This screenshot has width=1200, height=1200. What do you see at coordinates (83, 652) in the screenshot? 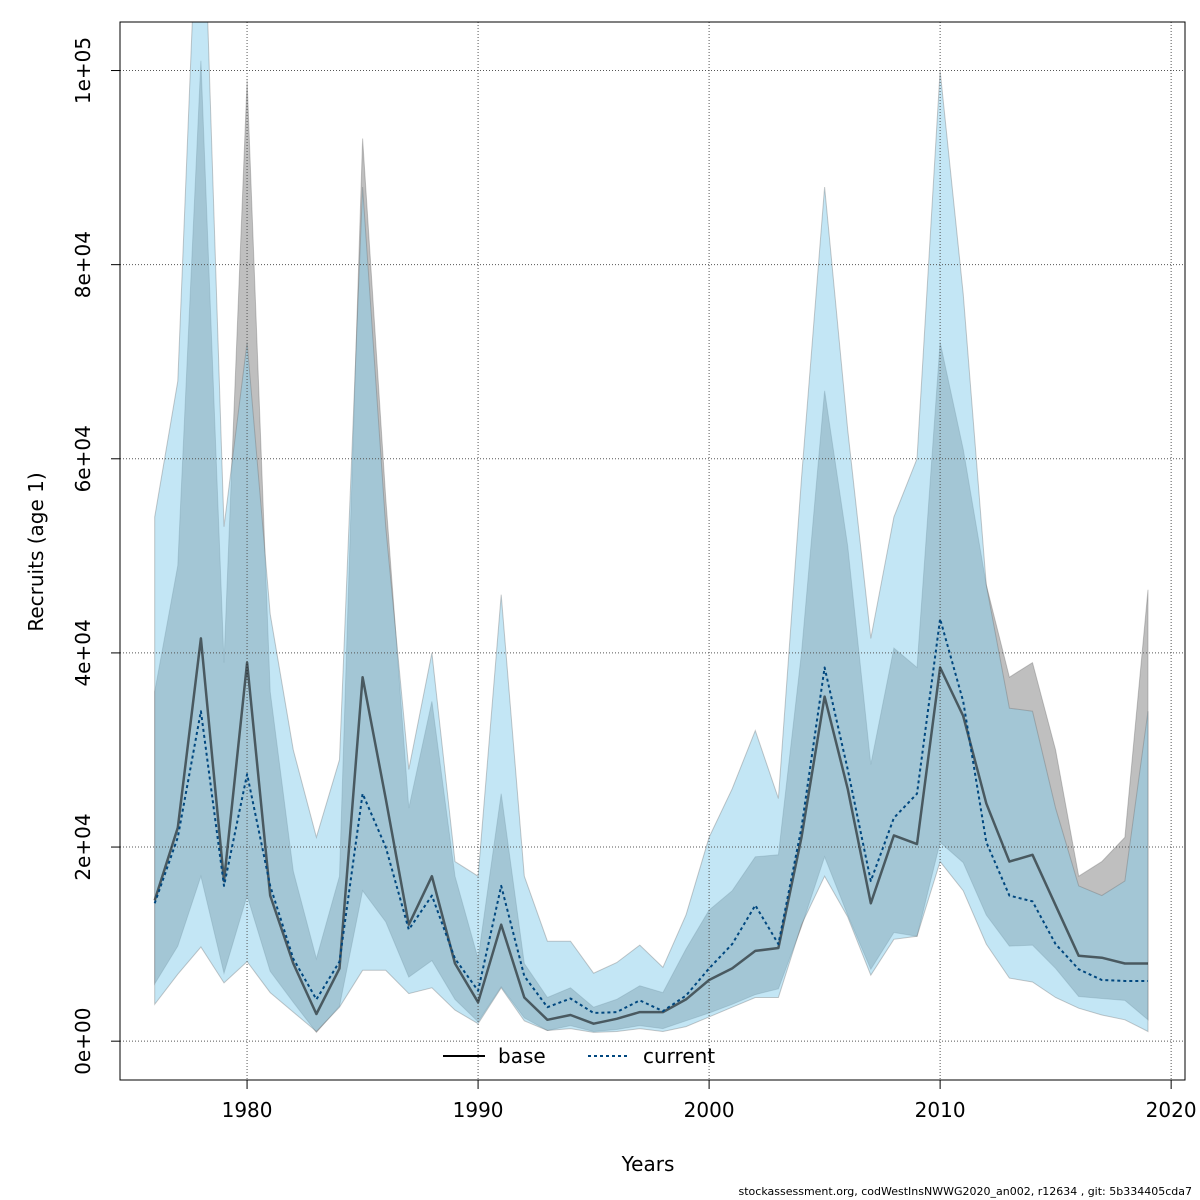
I see `y-tick-label-4e+04: 4e+04` at bounding box center [83, 652].